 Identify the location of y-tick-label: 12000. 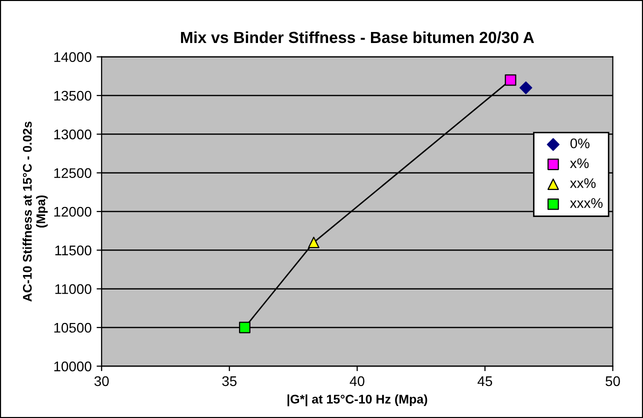
(73, 211).